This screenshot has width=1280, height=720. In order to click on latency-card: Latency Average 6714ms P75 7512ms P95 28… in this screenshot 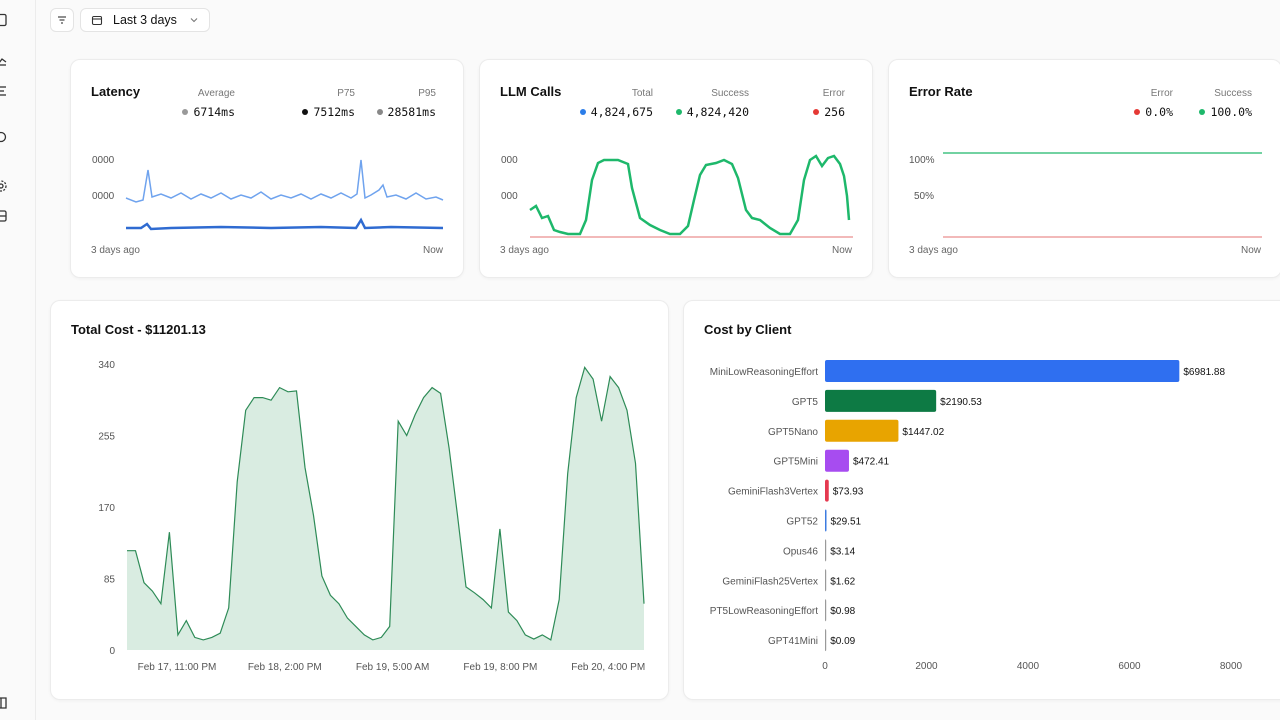, I will do `click(267, 168)`.